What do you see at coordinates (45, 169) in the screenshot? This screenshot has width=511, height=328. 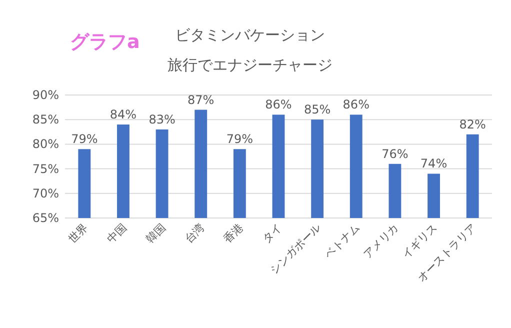 I see `y-tick-label: 75%` at bounding box center [45, 169].